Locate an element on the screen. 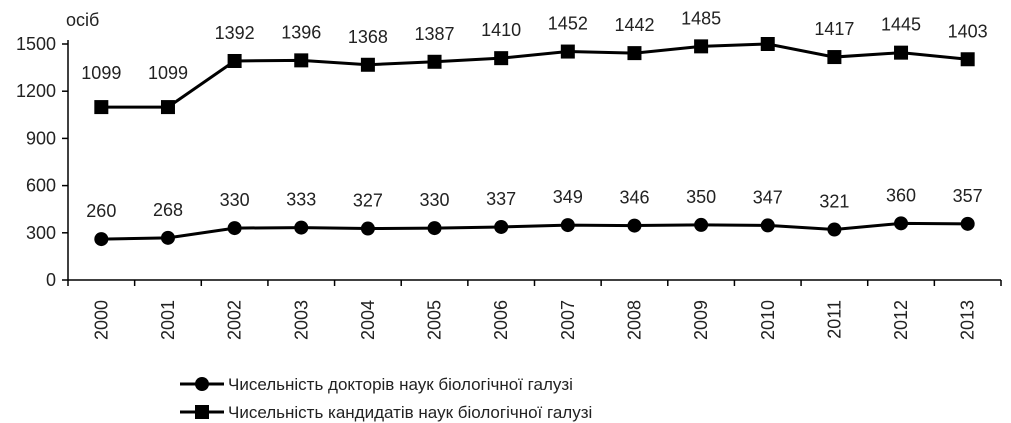  x-tick-label: 2007 is located at coordinates (568, 320).